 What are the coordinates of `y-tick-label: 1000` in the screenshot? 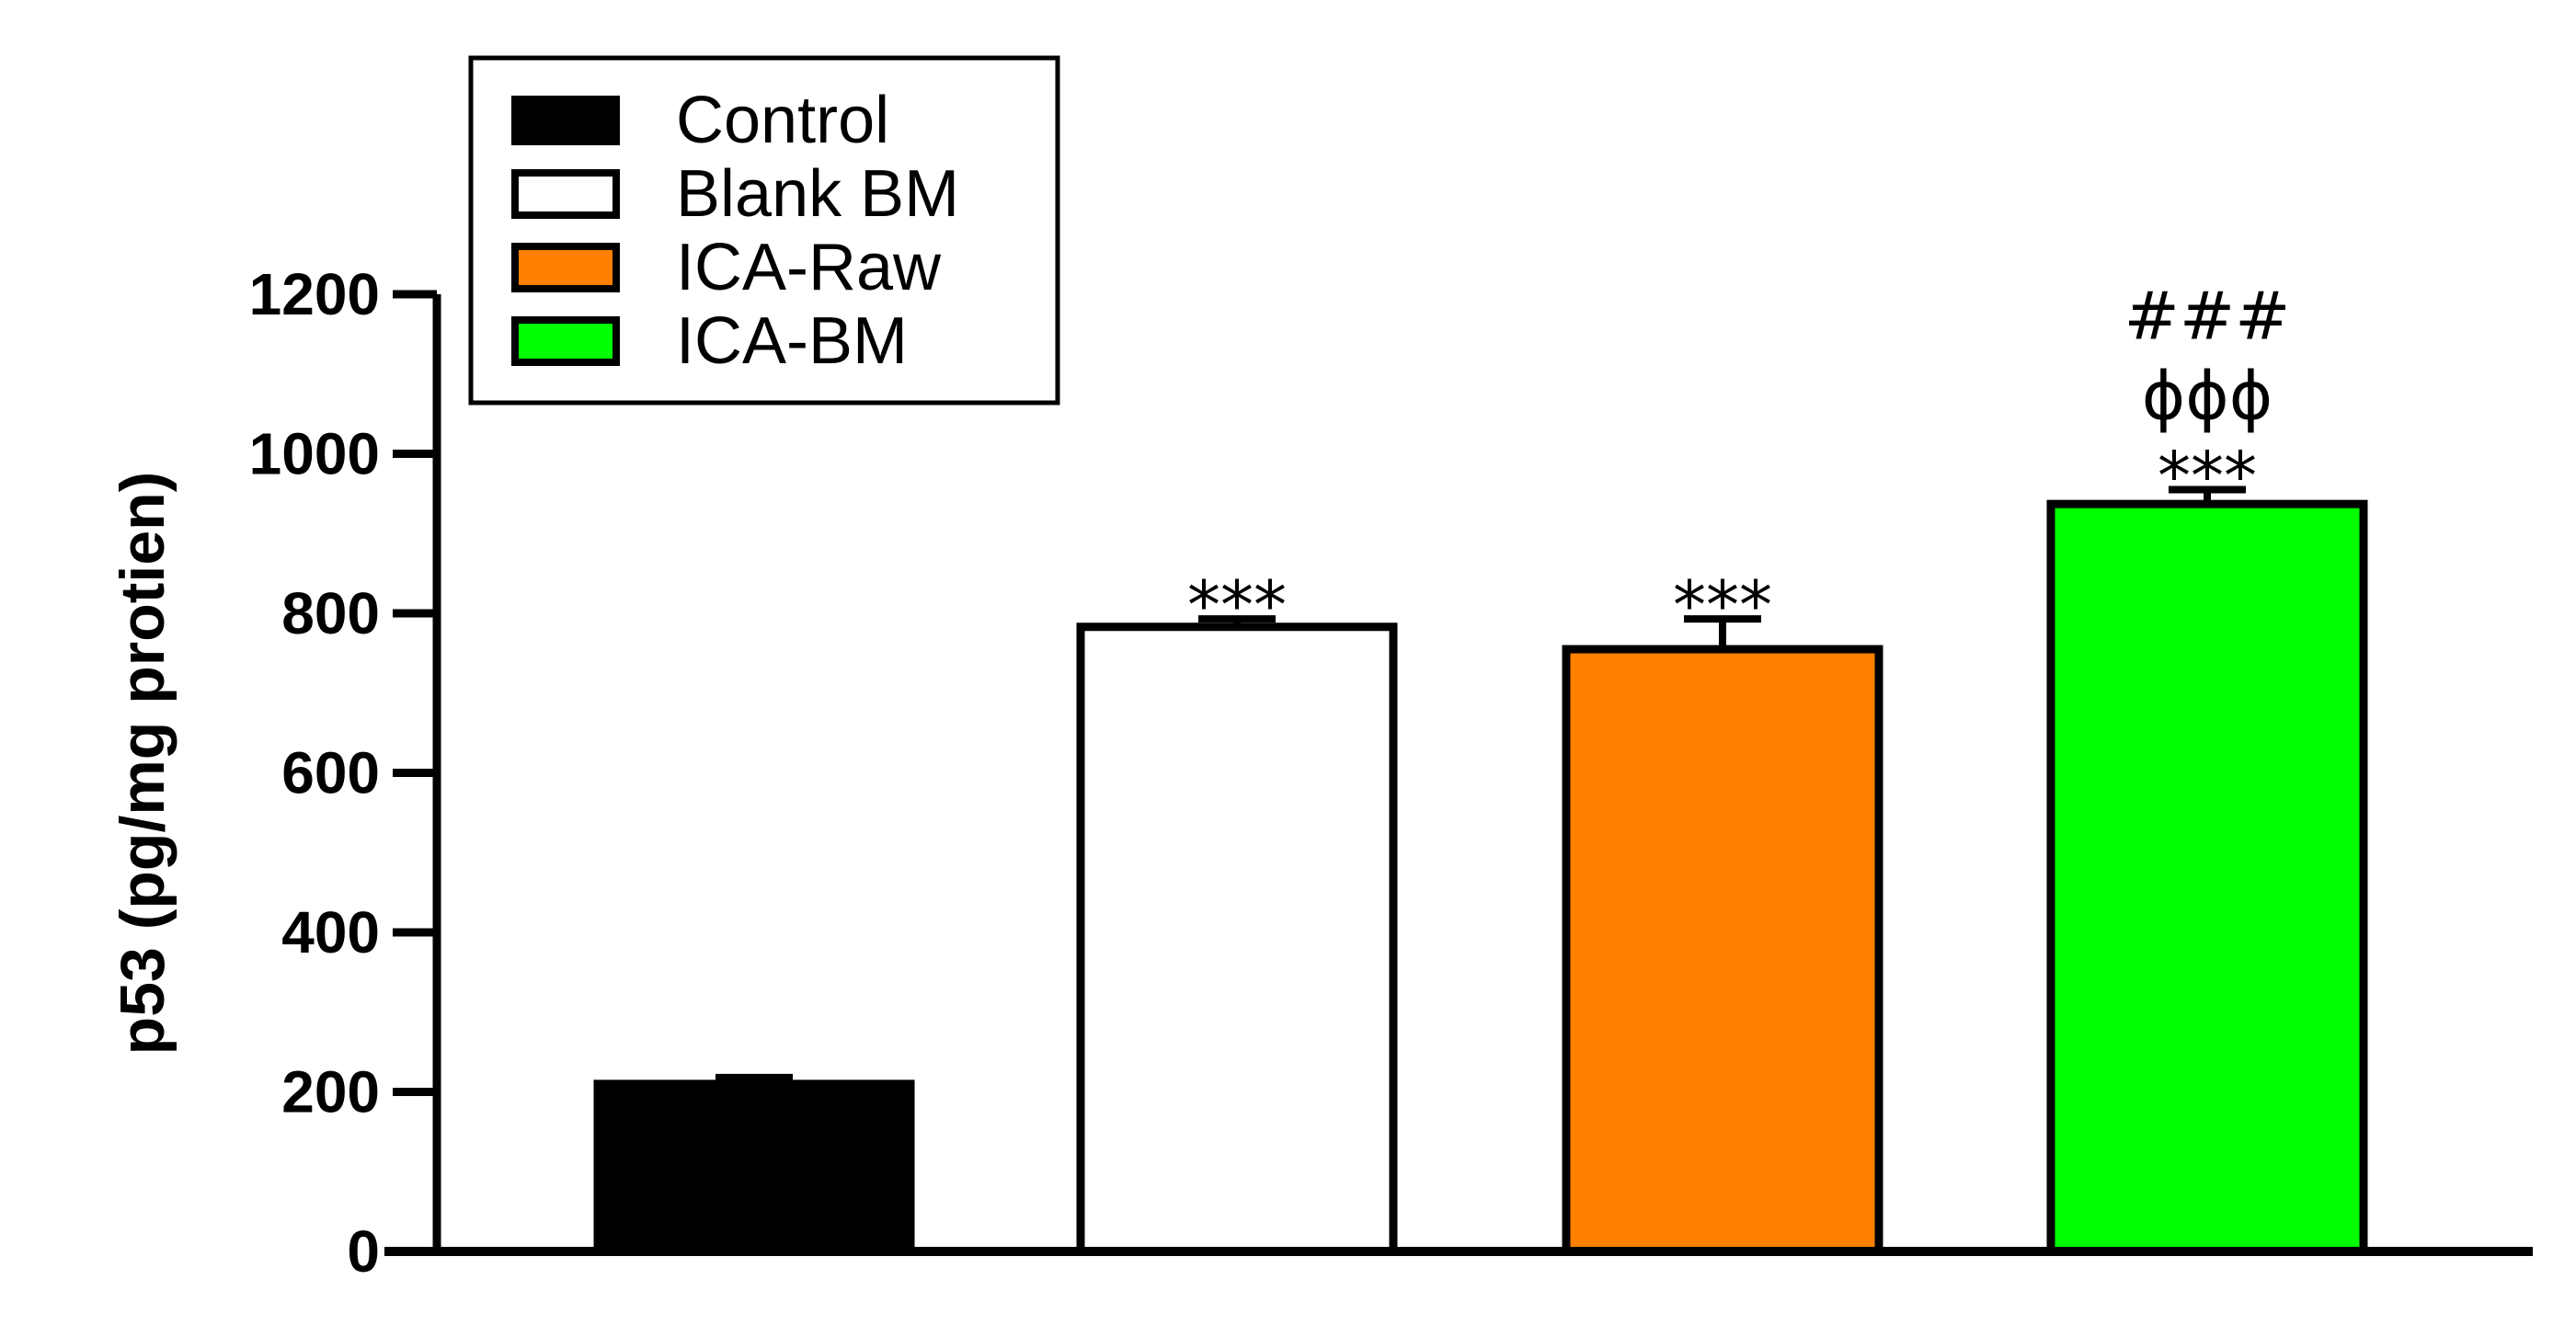 It's located at (315, 454).